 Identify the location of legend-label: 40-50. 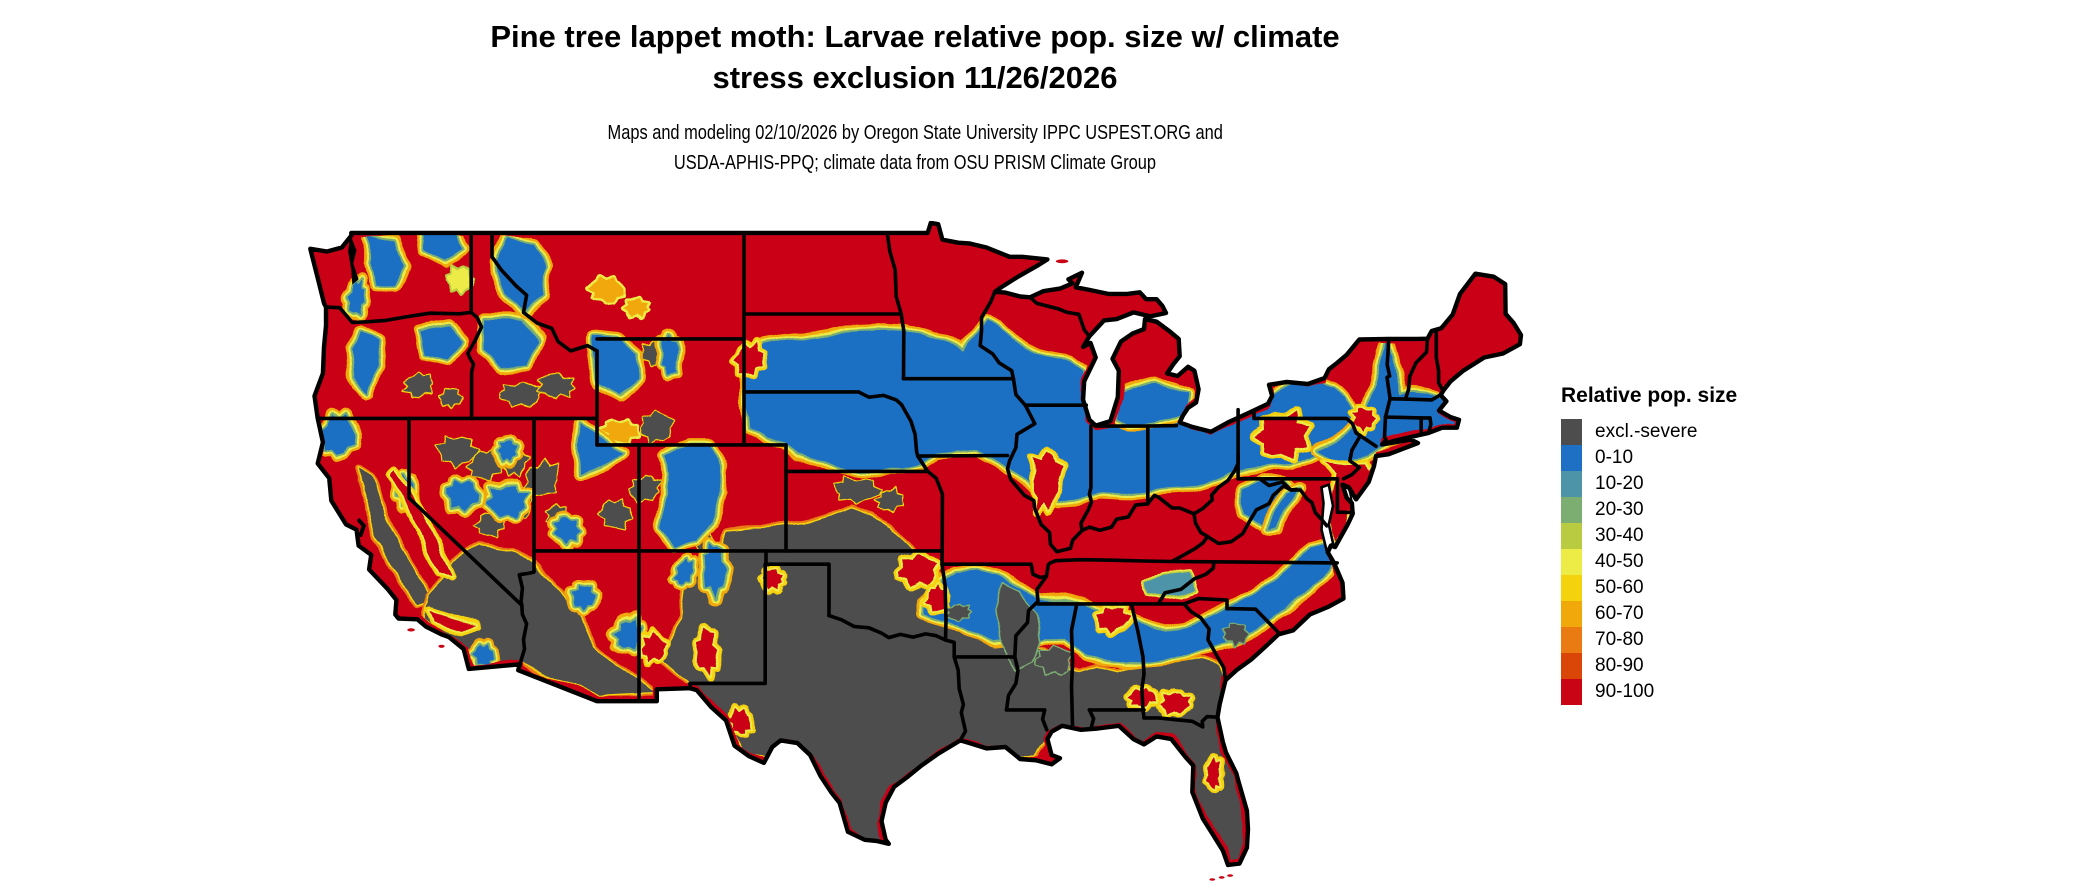
(1619, 561).